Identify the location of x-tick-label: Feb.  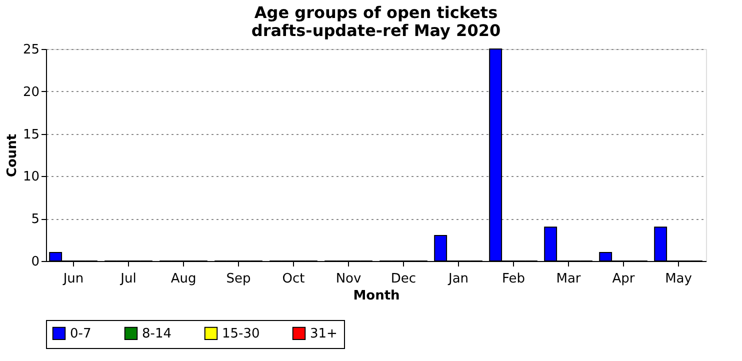
(514, 279).